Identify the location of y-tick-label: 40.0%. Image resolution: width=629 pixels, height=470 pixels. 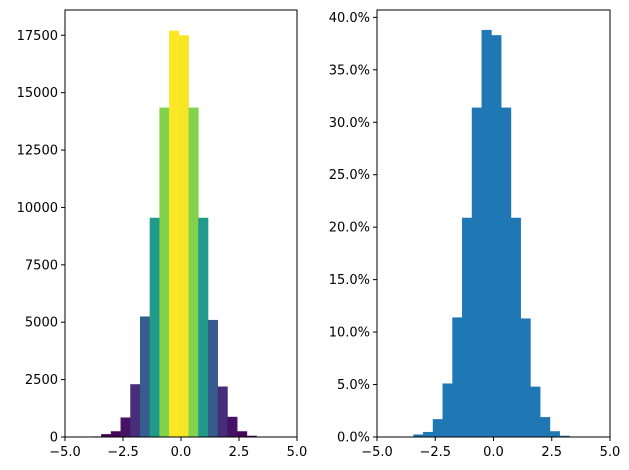
(349, 18).